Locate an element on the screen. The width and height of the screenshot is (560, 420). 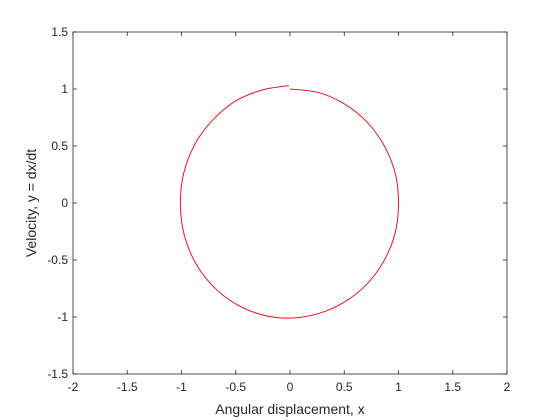
x-tick-label: 0.5 is located at coordinates (344, 387).